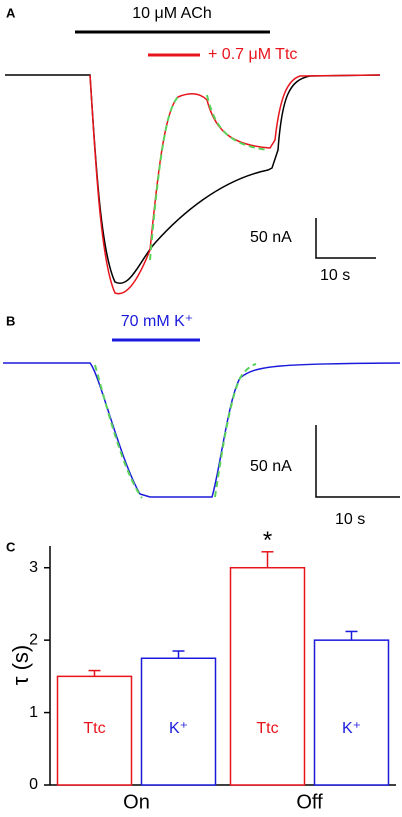 The width and height of the screenshot is (402, 817). What do you see at coordinates (171, 13) in the screenshot?
I see `stimulus-label: 10 μM ACh` at bounding box center [171, 13].